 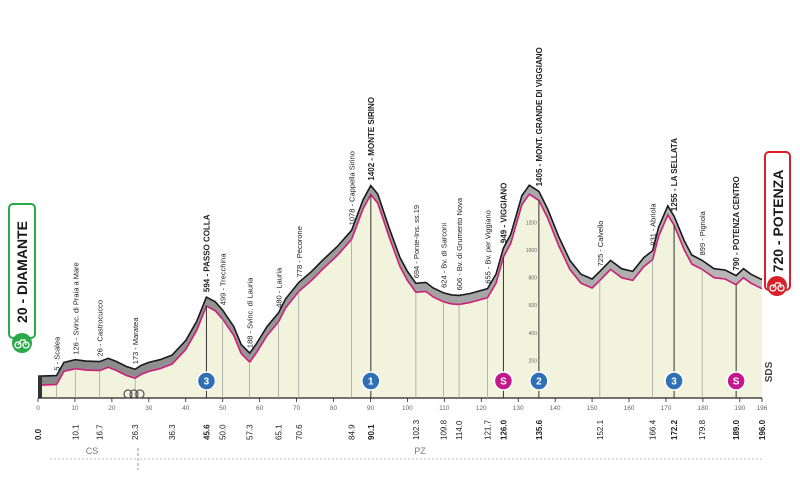 What do you see at coordinates (250, 432) in the screenshot?
I see `km-distance-label: 57.3` at bounding box center [250, 432].